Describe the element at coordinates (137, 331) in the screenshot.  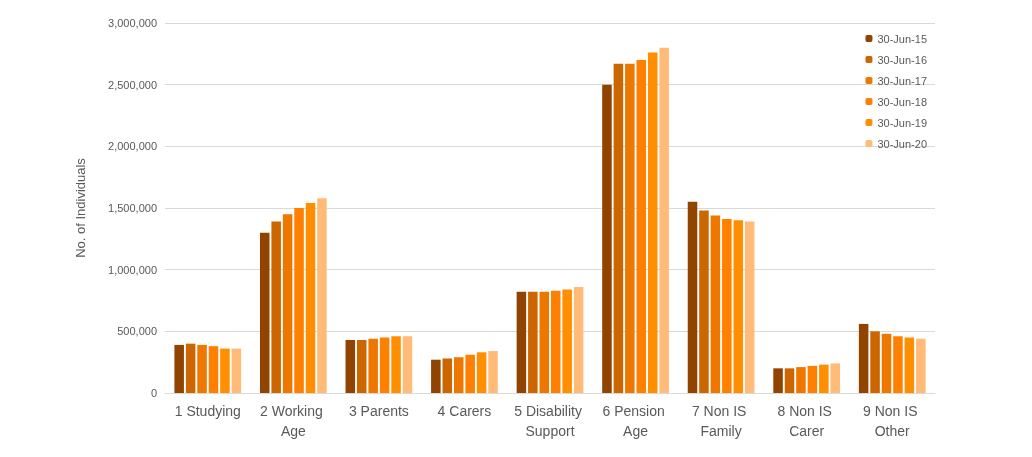
I see `y-tick-label: 500,000` at that location.